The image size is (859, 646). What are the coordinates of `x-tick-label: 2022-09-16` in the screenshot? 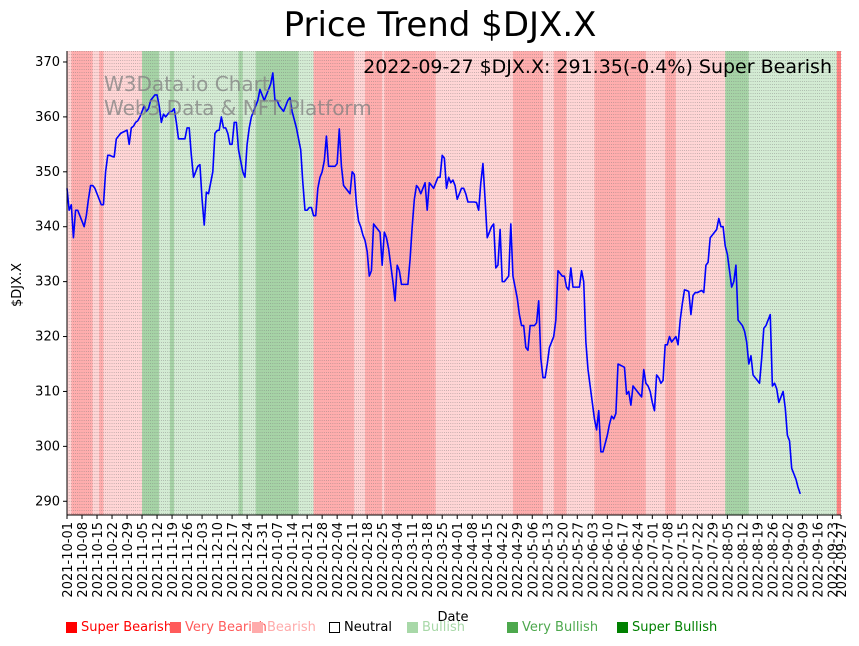 It's located at (818, 560).